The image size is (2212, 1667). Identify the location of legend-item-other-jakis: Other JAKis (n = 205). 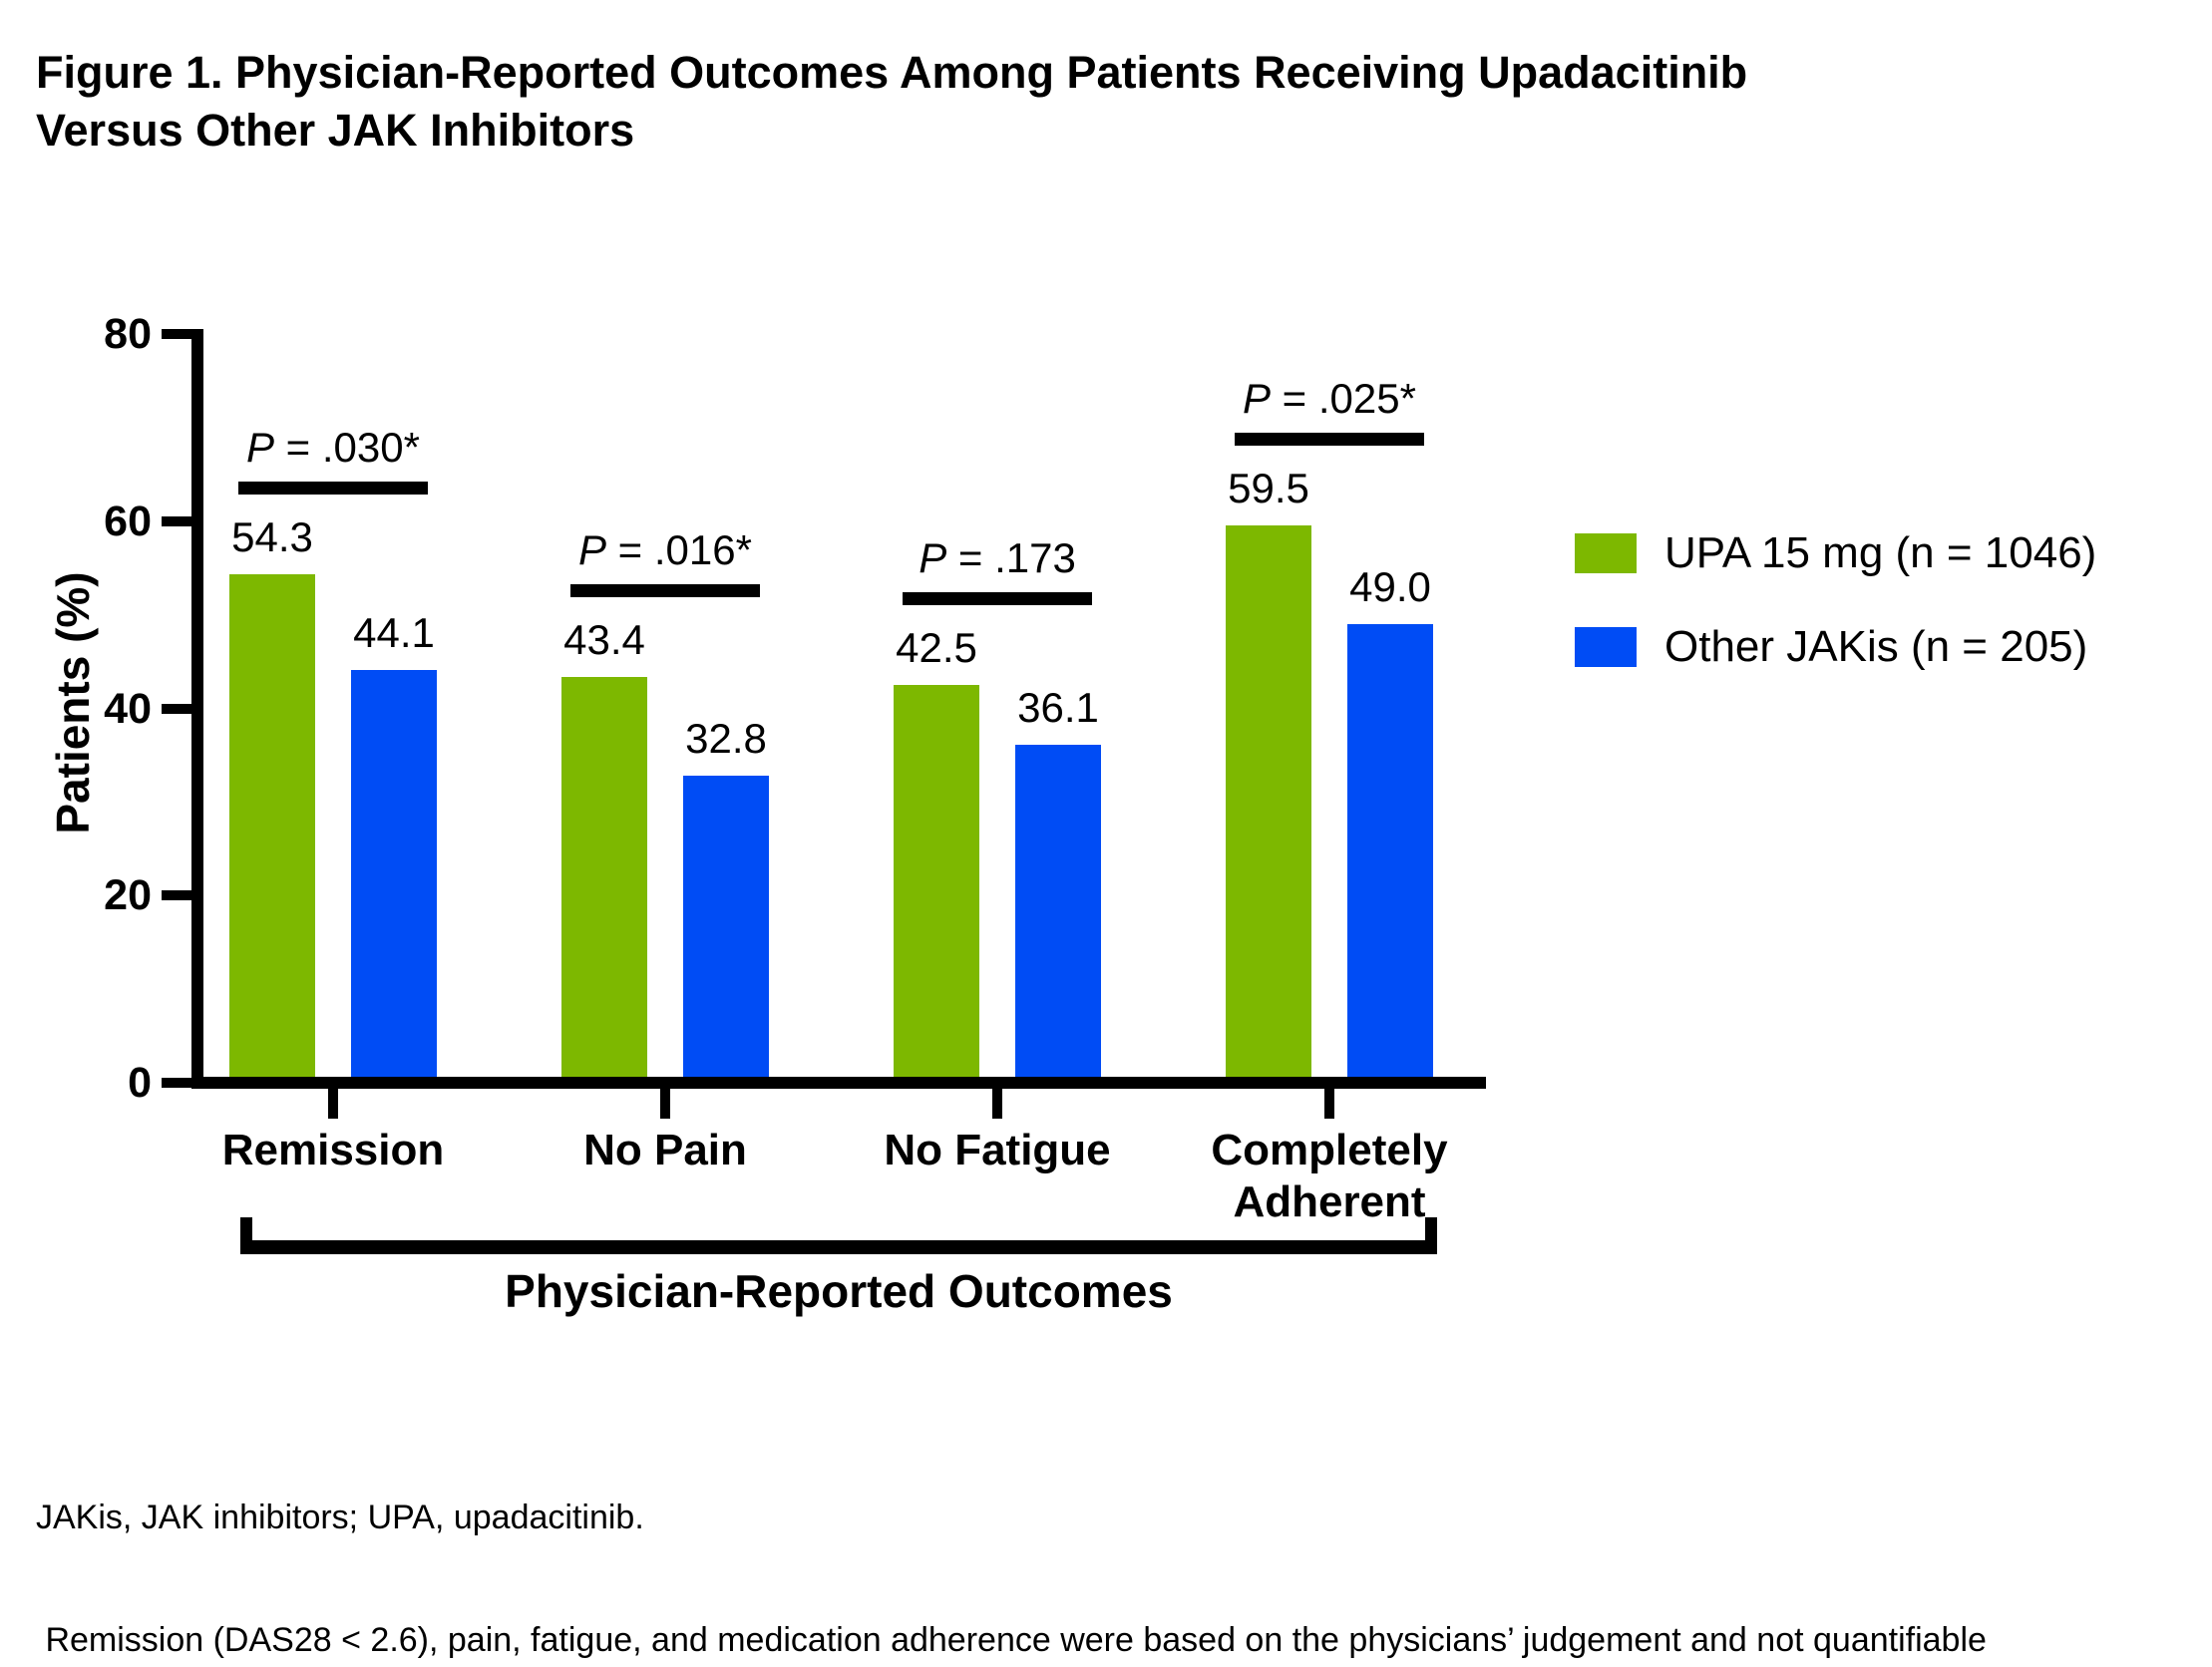
(1835, 647).